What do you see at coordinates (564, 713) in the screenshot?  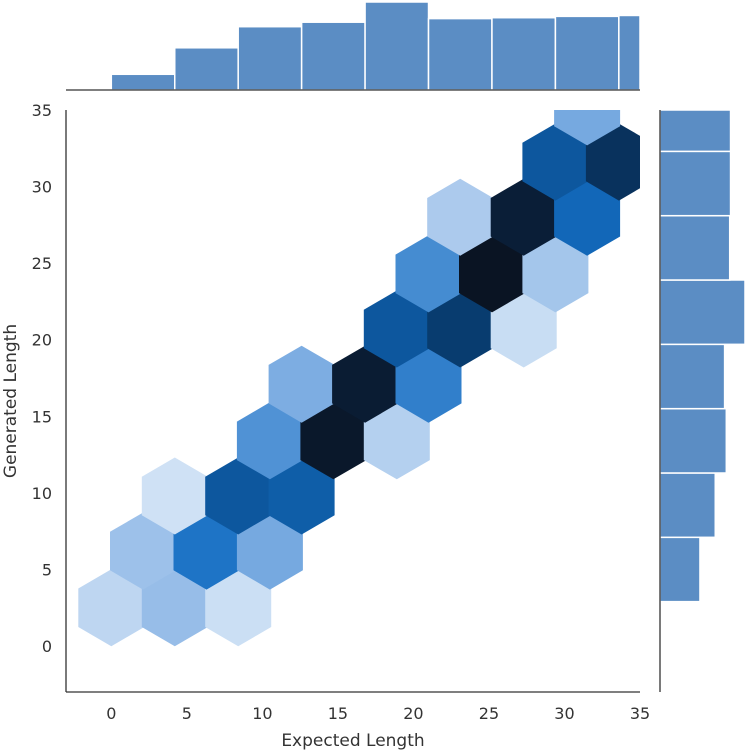 I see `x-tick-label: 30` at bounding box center [564, 713].